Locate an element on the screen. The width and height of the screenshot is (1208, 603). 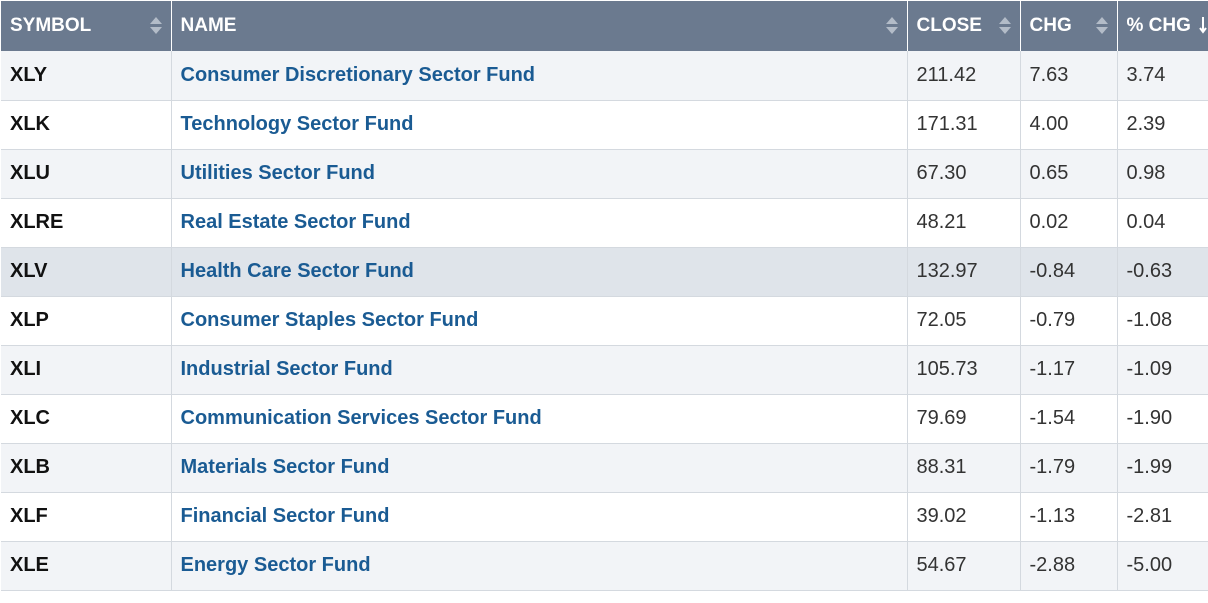
name-cell: Industrial Sector Fund is located at coordinates (539, 369).